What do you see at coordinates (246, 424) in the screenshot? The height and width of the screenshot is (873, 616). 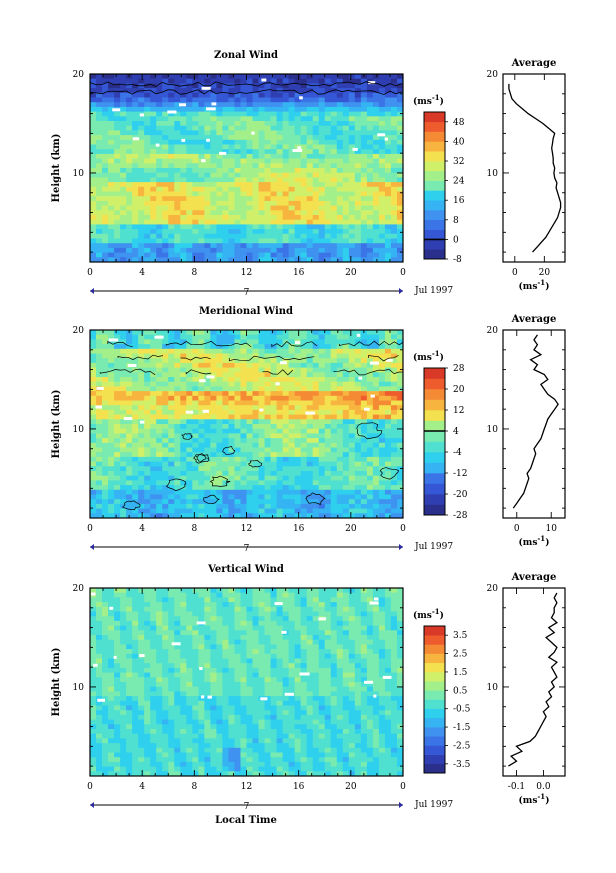 I see `heatmap-cells` at bounding box center [246, 424].